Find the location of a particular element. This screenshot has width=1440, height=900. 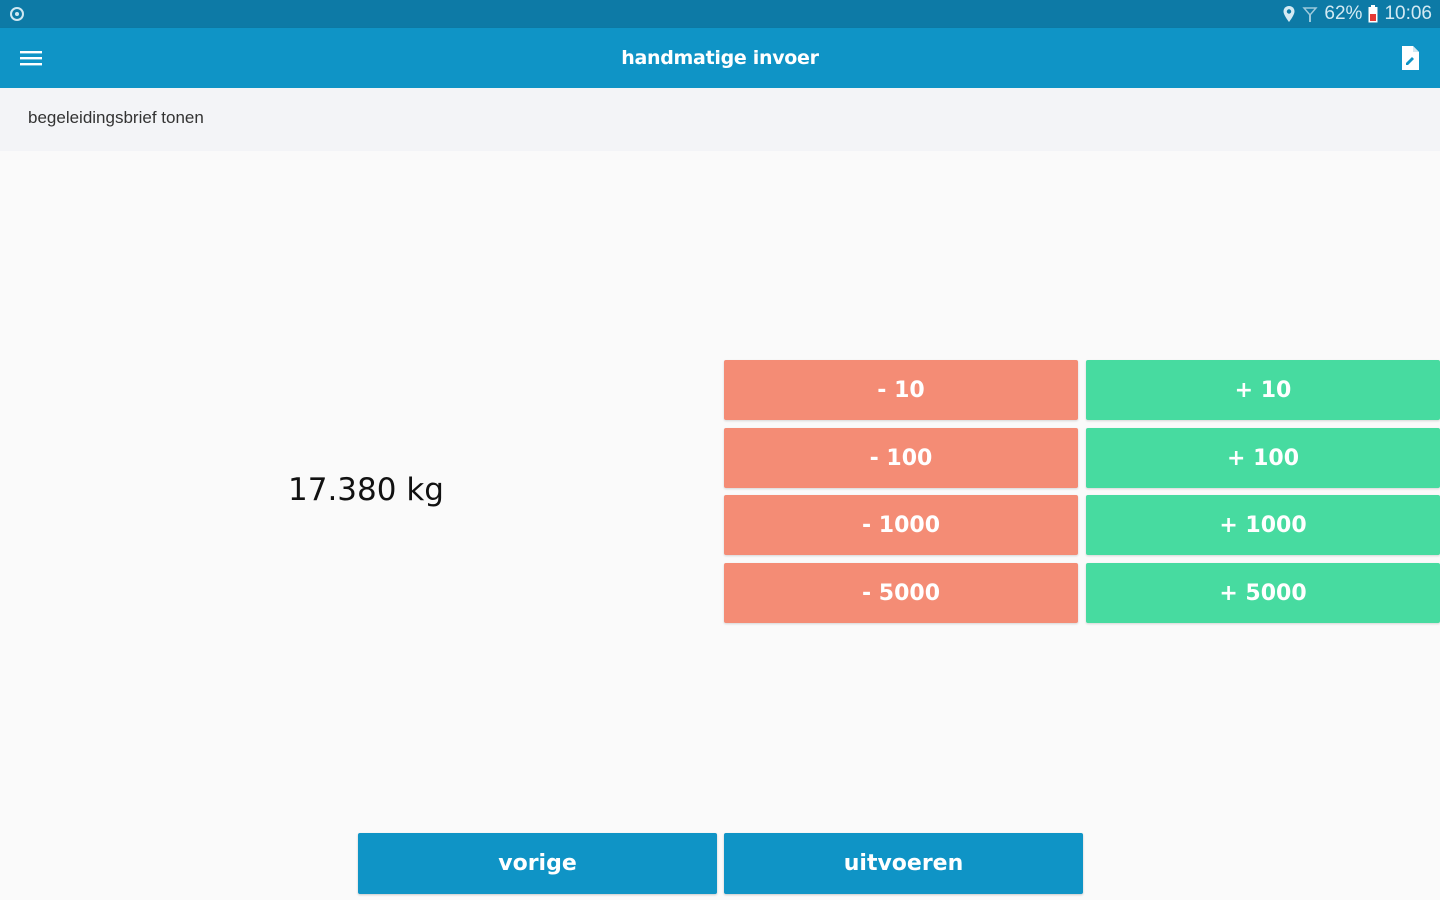

page-title: handmatige invoer is located at coordinates (720, 58).